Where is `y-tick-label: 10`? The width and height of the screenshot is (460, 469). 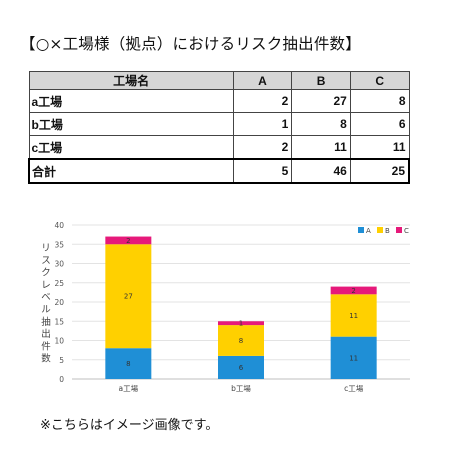
y-tick-label: 10 is located at coordinates (59, 341).